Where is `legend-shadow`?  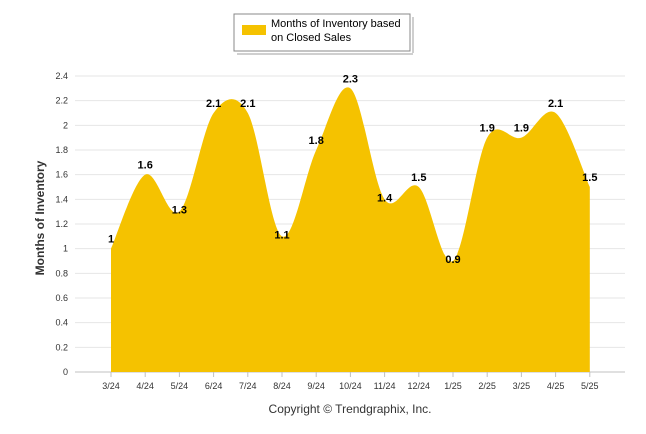 legend-shadow is located at coordinates (413, 35).